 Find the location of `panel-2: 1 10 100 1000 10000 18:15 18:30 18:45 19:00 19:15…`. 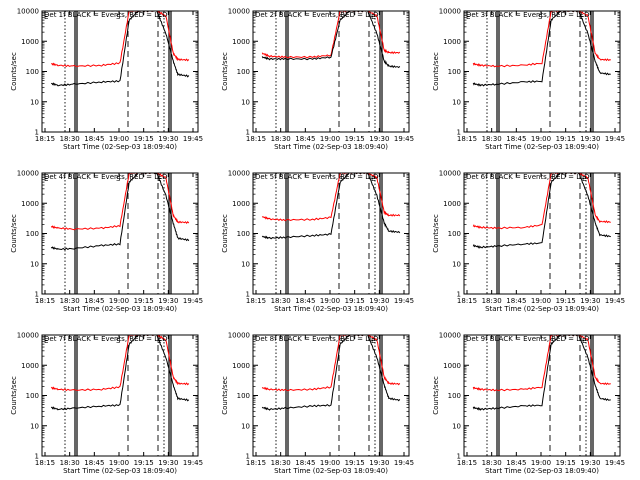

panel-2: 1 10 100 1000 10000 18:15 18:30 18:45 19:00 19:15… is located at coordinates (317, 80).